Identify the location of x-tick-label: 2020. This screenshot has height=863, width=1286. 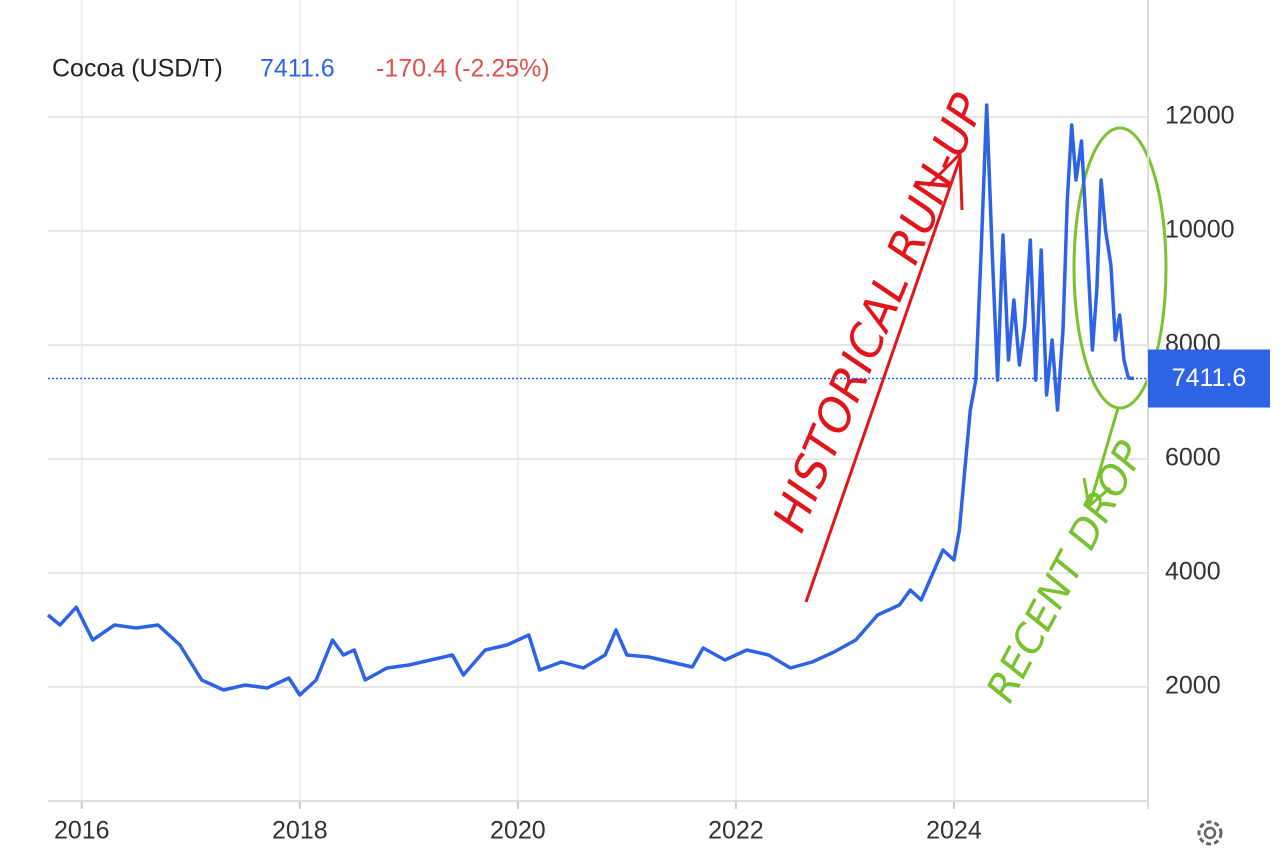
(518, 831).